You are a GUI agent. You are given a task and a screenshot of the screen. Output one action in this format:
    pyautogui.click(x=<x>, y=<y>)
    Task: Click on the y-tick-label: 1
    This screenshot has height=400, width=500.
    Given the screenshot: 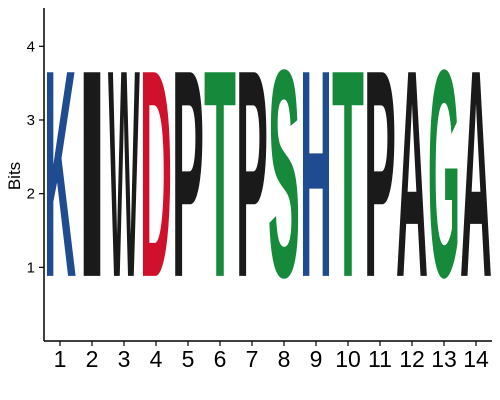 What is the action you would take?
    pyautogui.click(x=31, y=267)
    